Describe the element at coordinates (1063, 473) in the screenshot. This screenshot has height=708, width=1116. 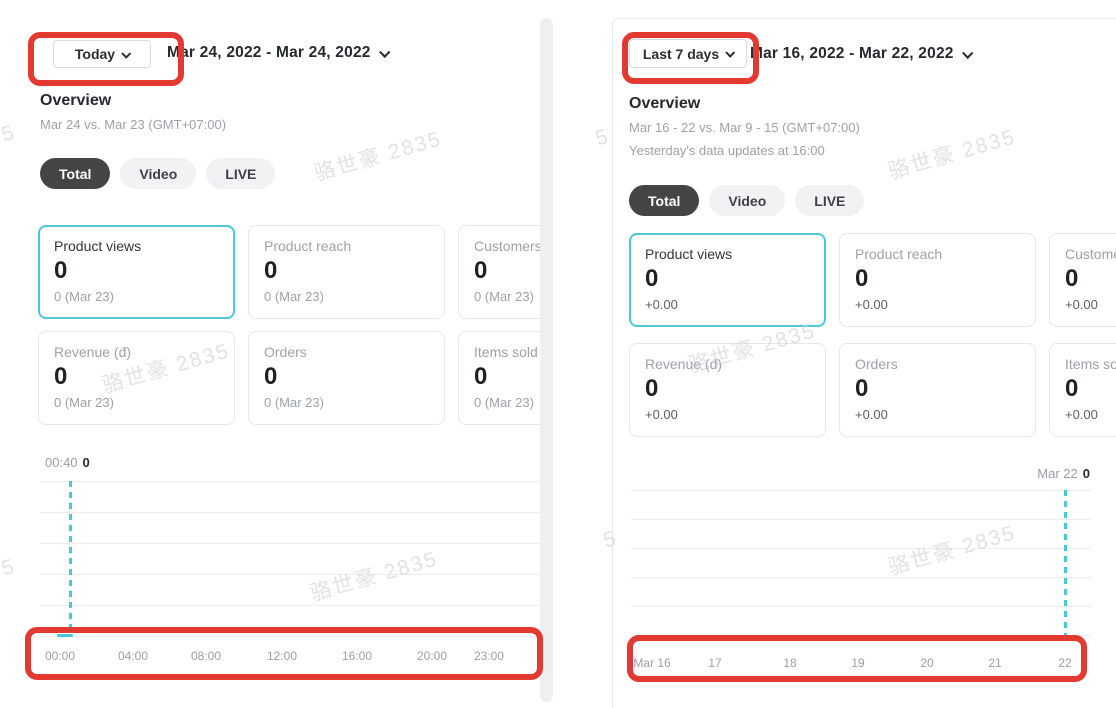
I see `chart-hover-label: Mar 22 0` at that location.